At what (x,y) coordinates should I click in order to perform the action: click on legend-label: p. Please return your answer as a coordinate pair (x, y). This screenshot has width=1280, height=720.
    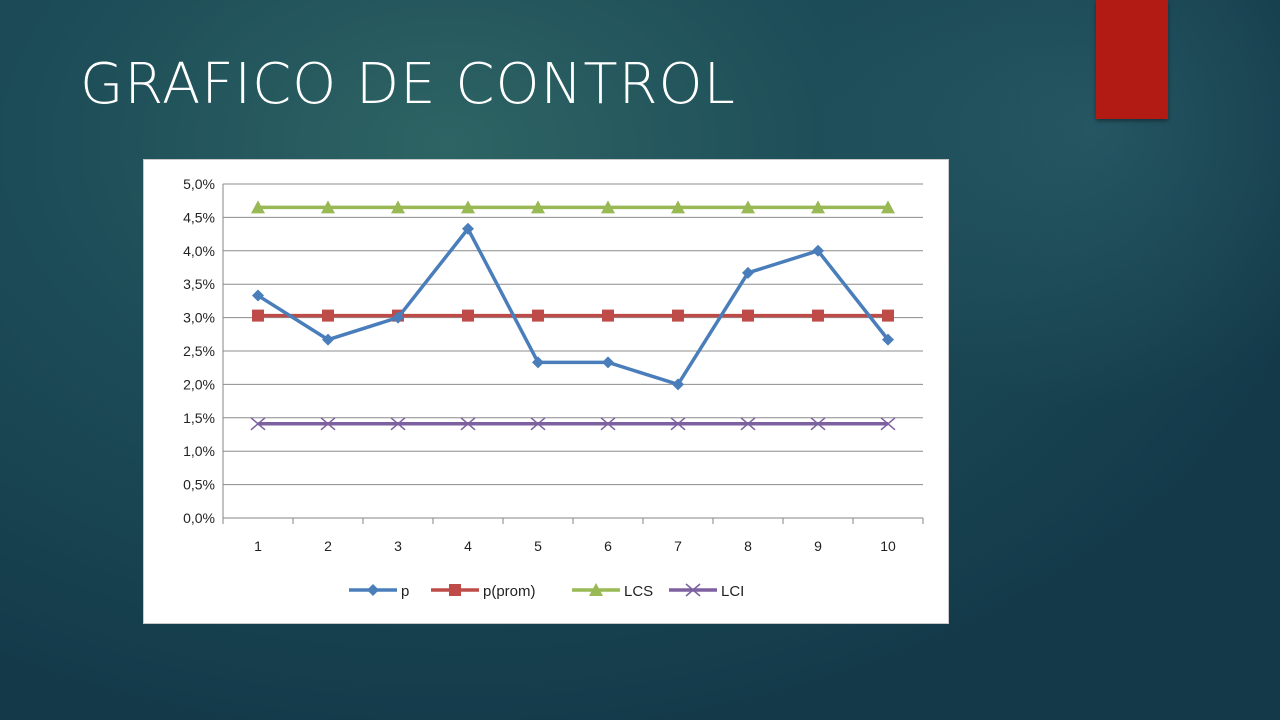
    Looking at the image, I should click on (405, 591).